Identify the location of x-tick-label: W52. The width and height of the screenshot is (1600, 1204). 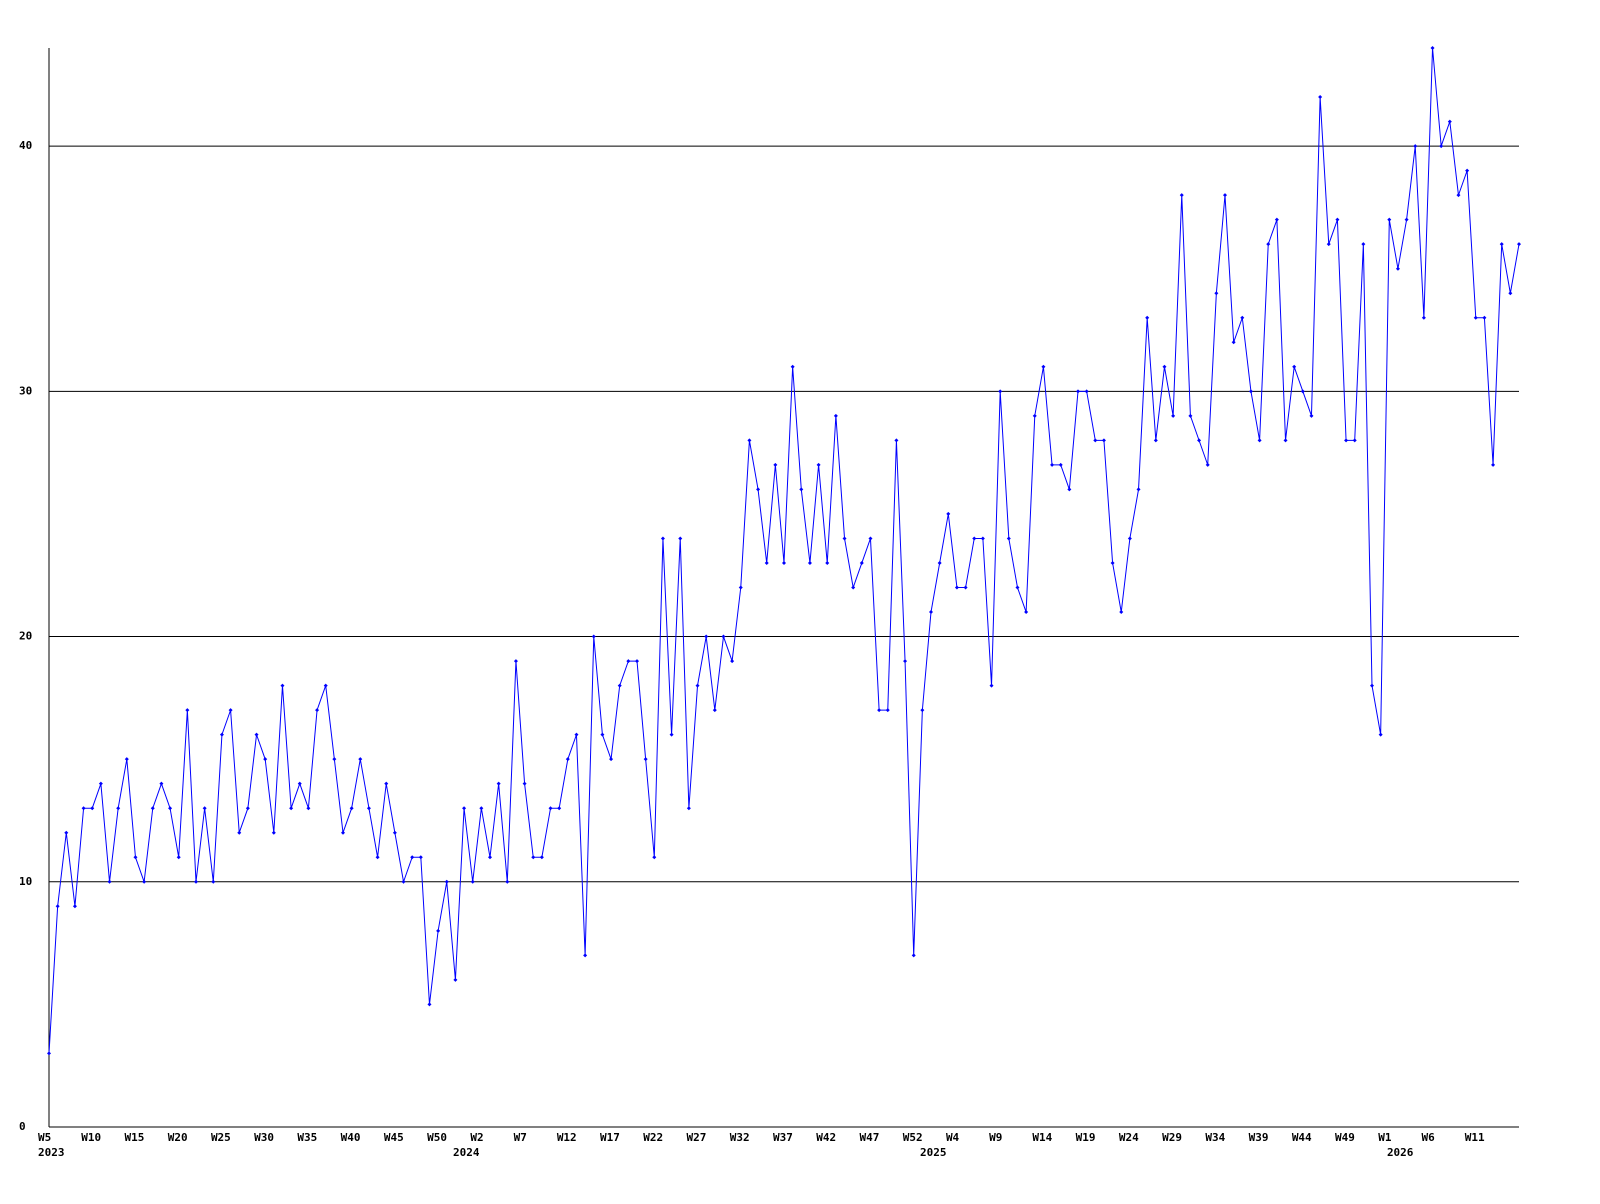
(913, 1137).